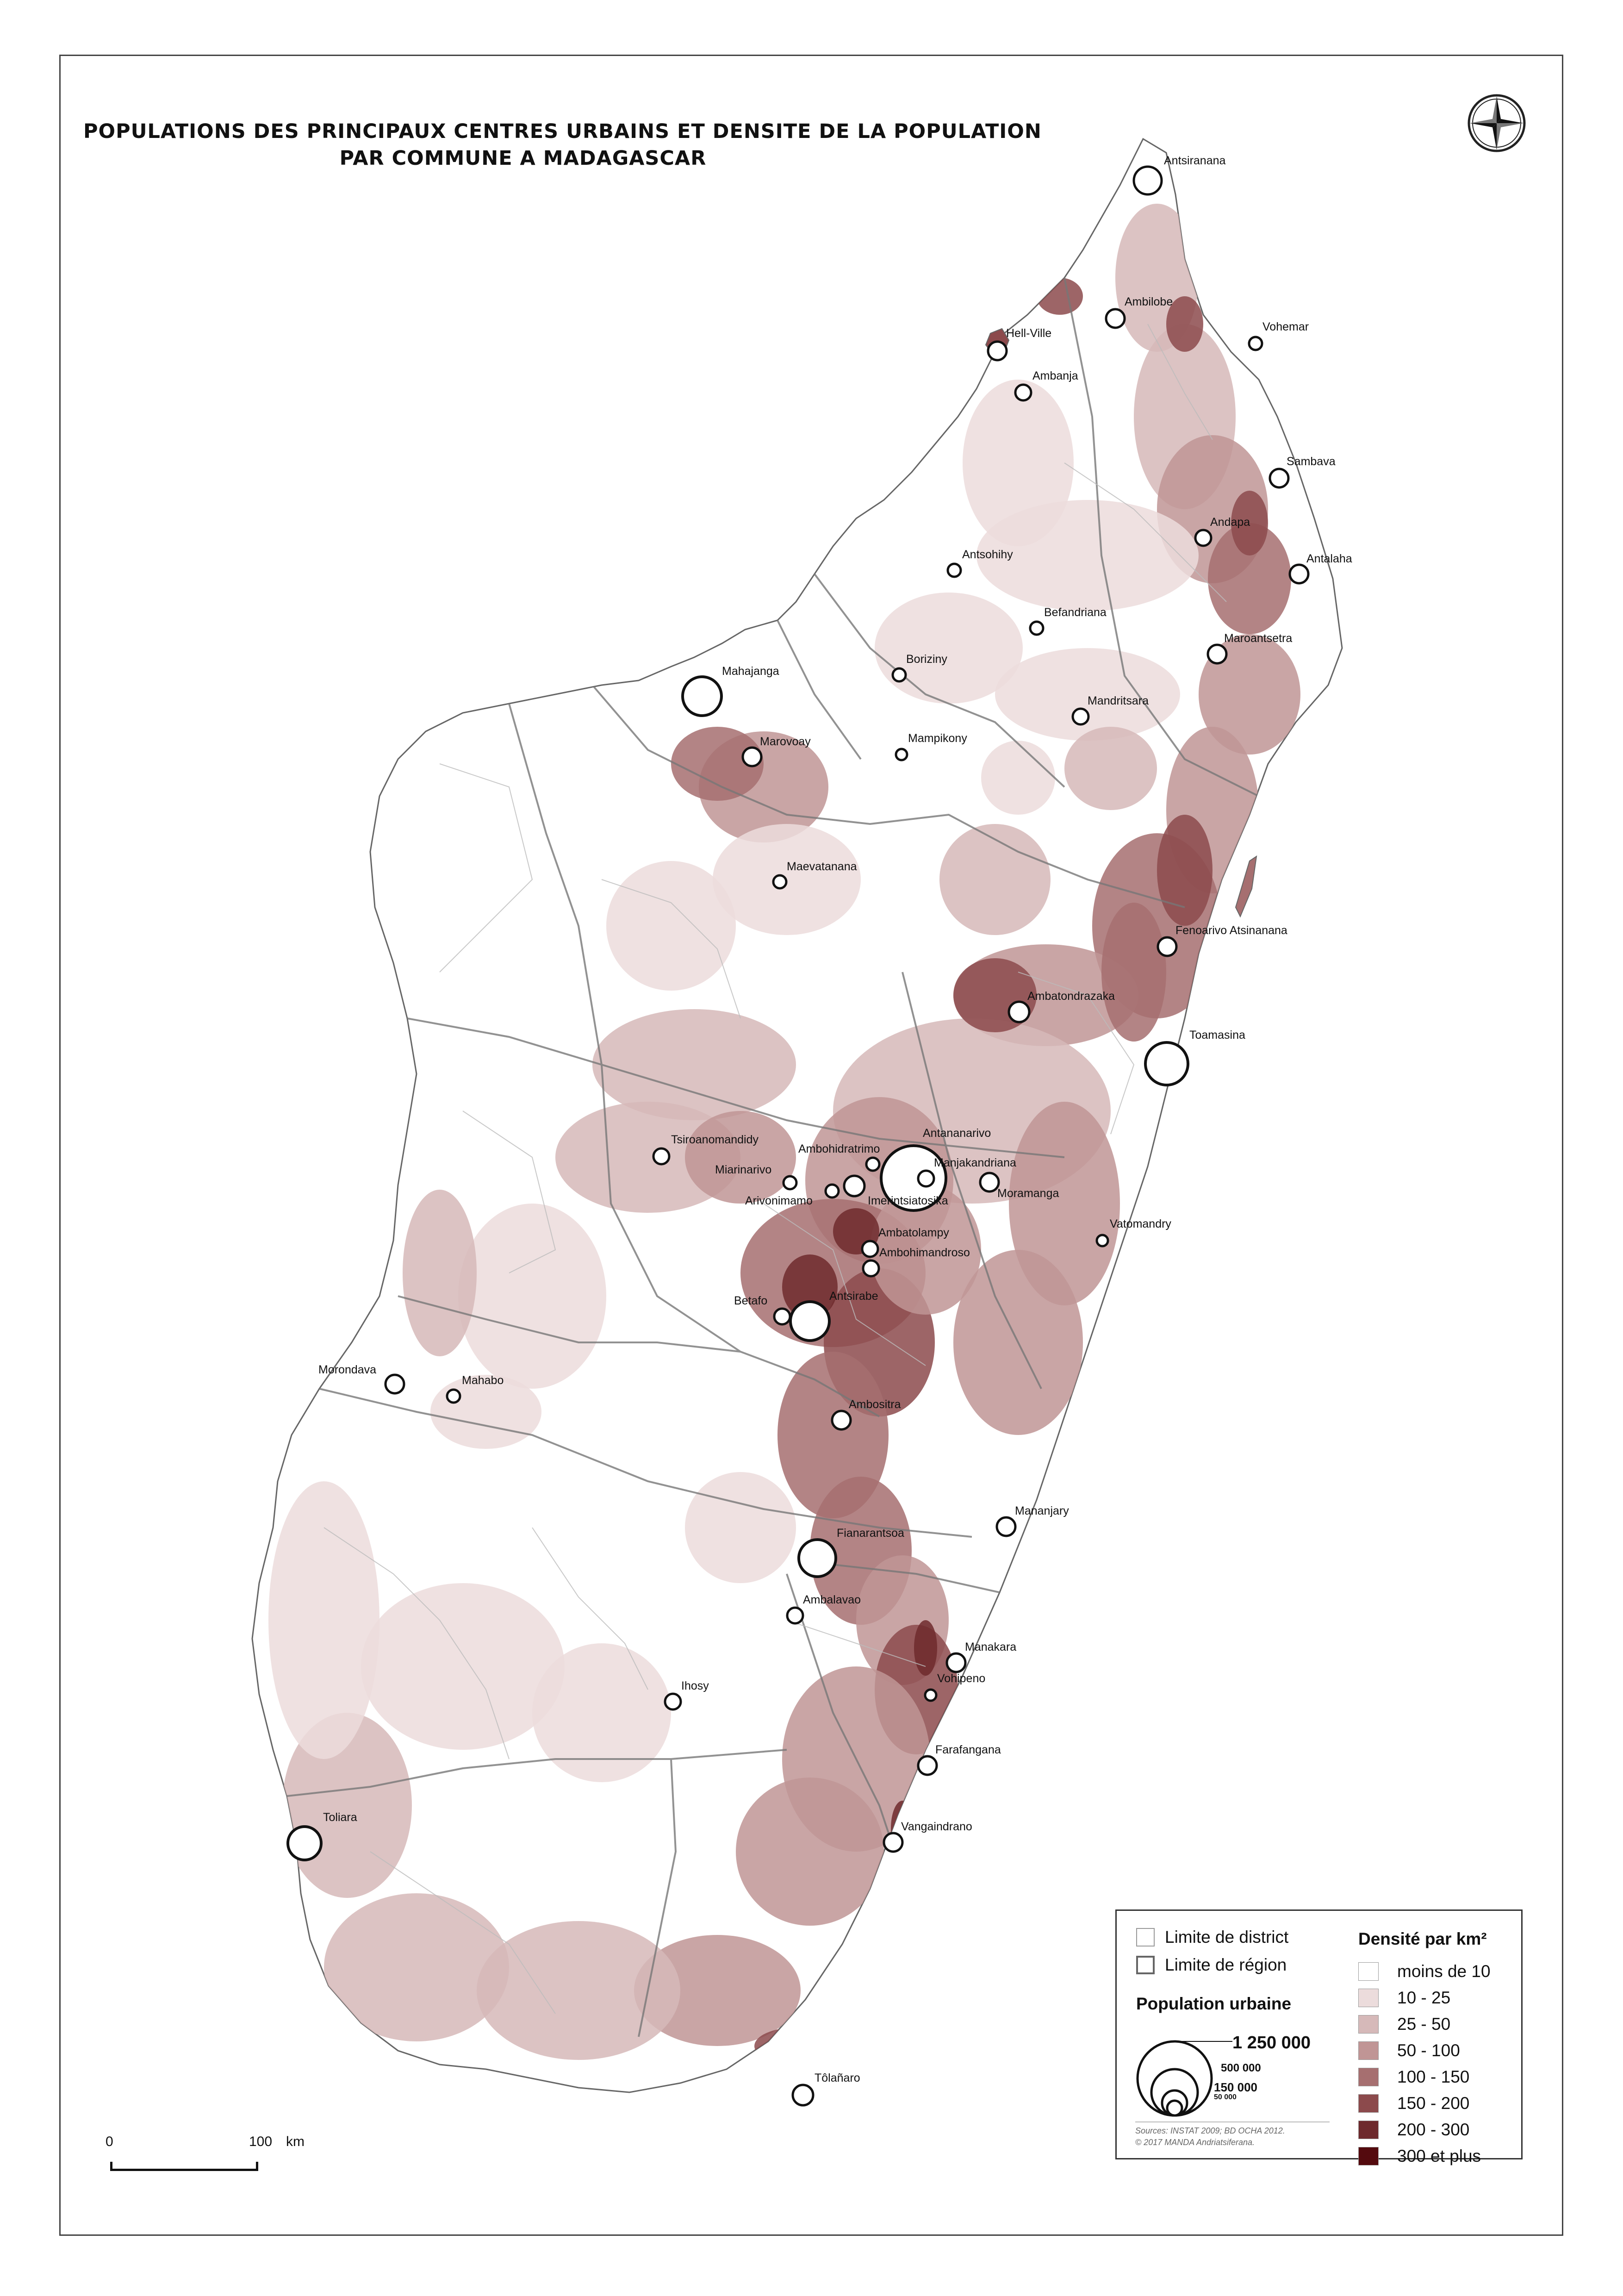 The height and width of the screenshot is (2296, 1623). I want to click on city-label: Vatomandry, so click(1140, 1223).